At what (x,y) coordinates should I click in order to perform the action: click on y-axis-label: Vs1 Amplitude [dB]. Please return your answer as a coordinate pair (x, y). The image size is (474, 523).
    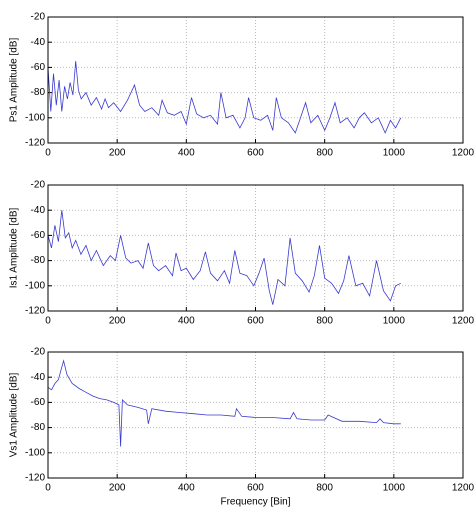
    Looking at the image, I should click on (14, 415).